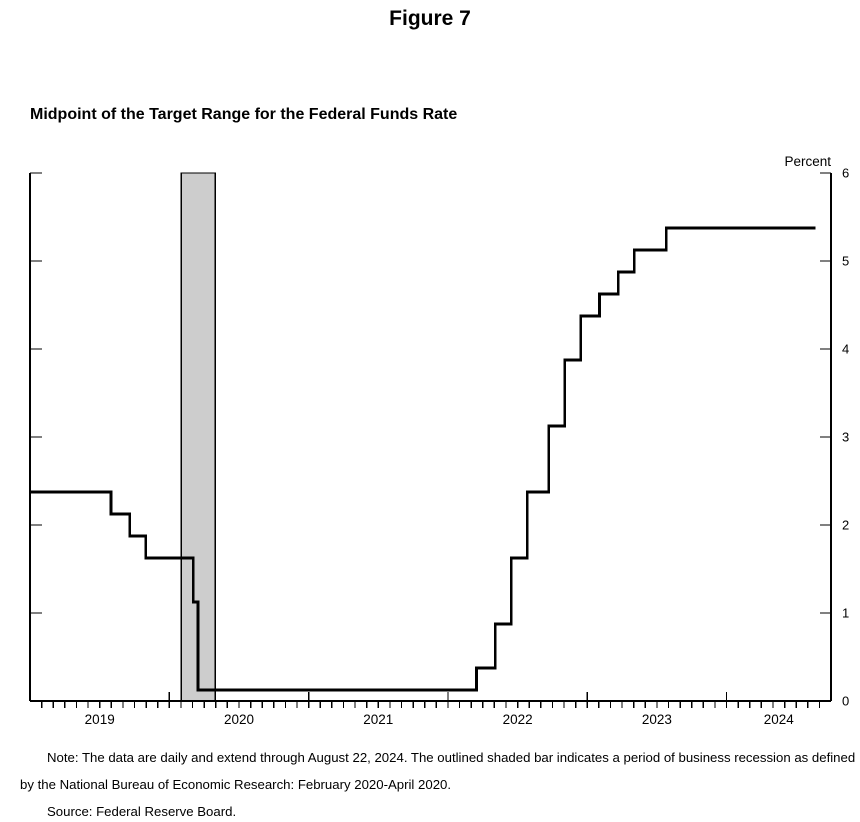  Describe the element at coordinates (518, 719) in the screenshot. I see `x-tick-label: 2022` at that location.